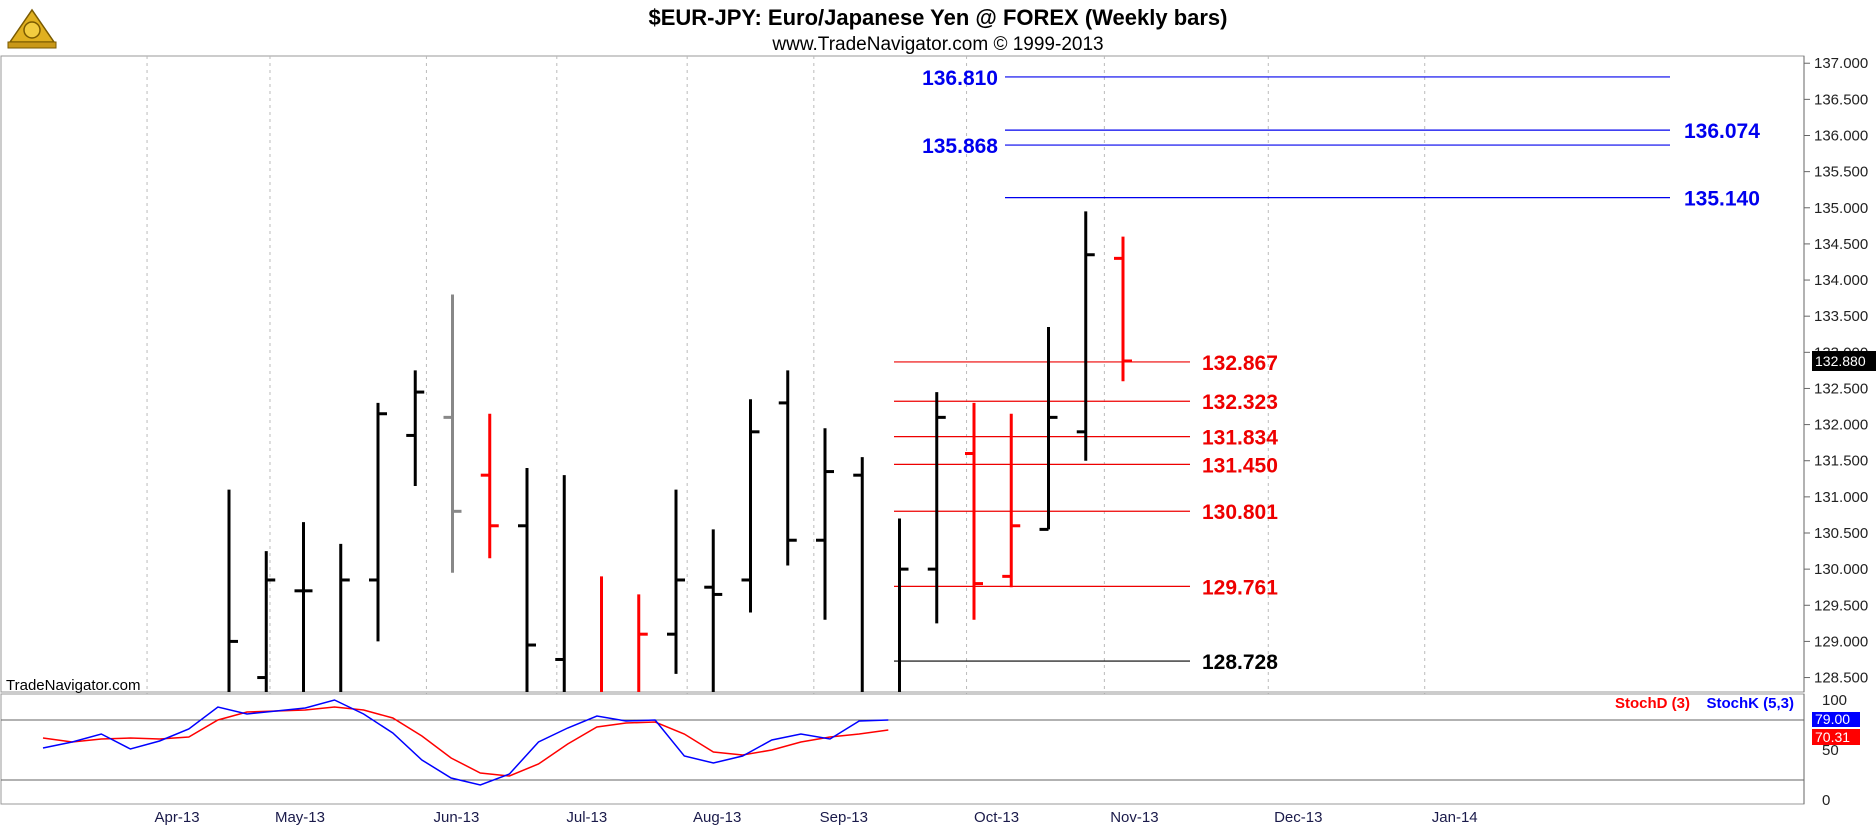  I want to click on stoch-k-badge, so click(1836, 719).